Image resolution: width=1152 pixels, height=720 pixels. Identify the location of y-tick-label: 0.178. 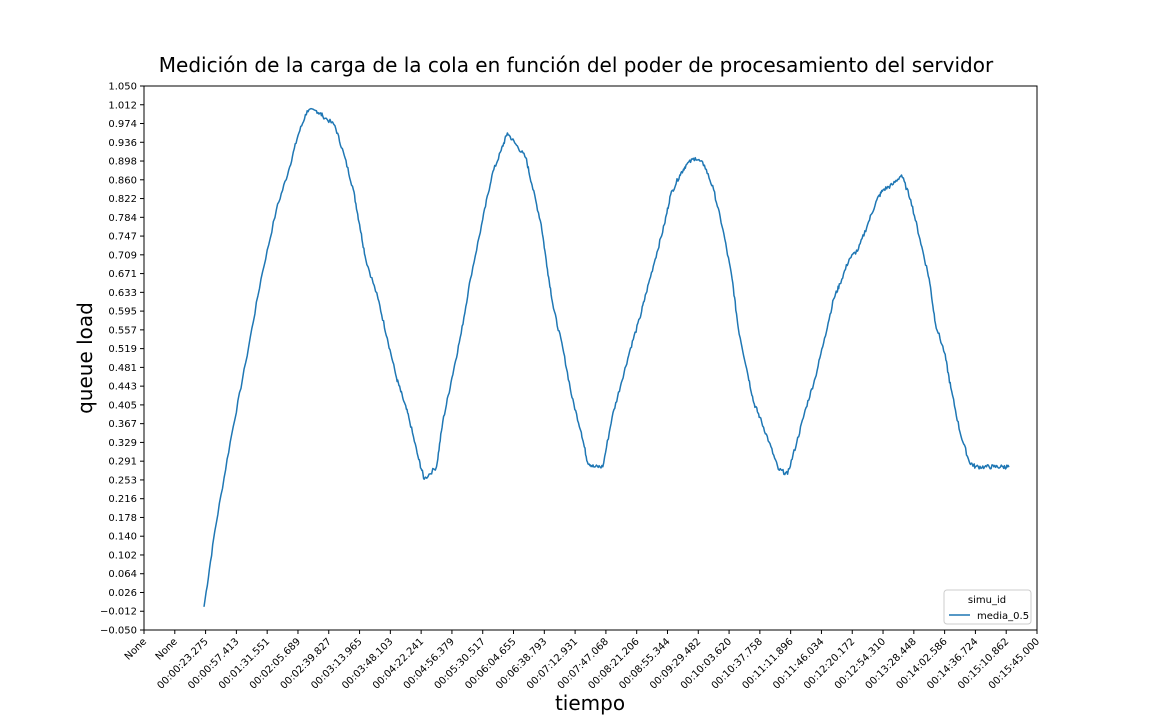
(122, 518).